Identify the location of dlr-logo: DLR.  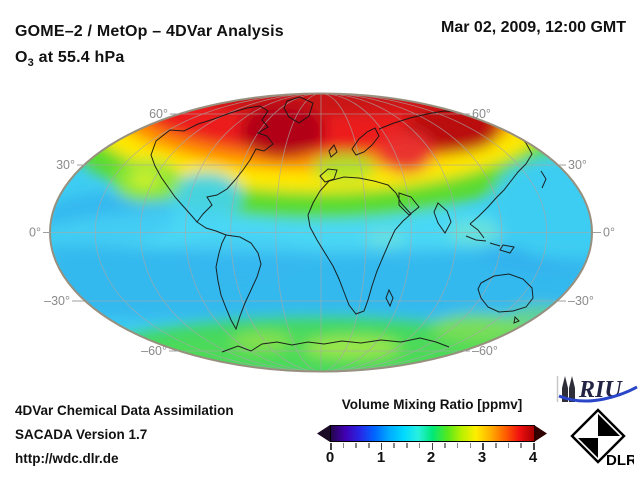
(602, 438).